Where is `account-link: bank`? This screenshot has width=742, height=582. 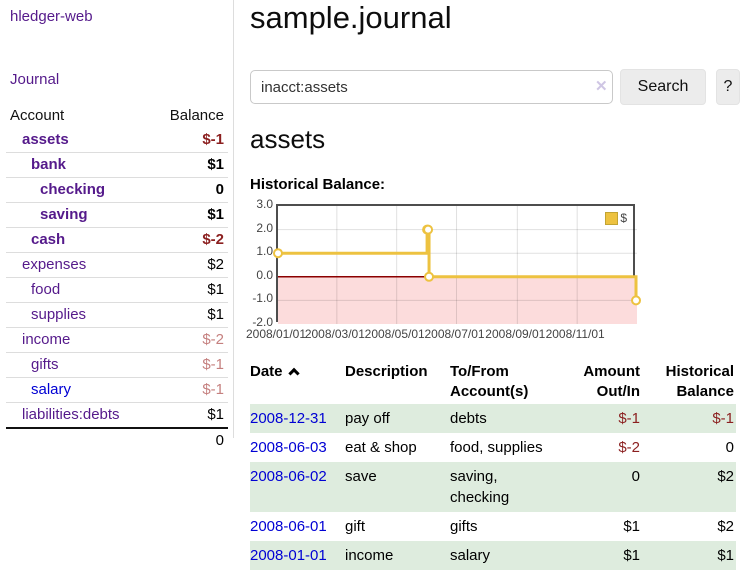
account-link: bank is located at coordinates (49, 164).